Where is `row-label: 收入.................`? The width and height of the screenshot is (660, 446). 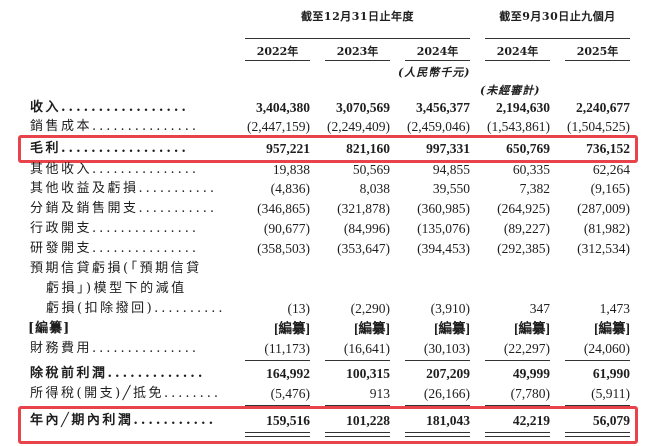
row-label: 收入................. is located at coordinates (109, 107).